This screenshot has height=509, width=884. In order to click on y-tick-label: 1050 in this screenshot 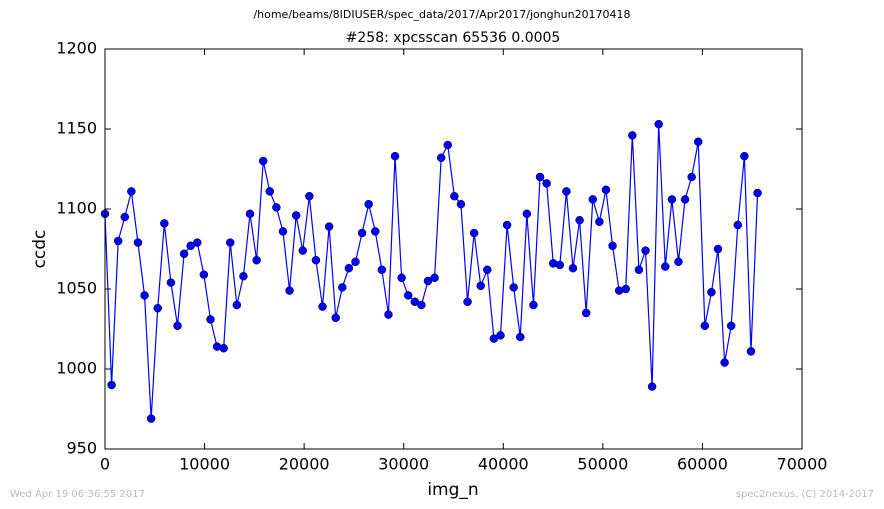, I will do `click(76, 288)`.